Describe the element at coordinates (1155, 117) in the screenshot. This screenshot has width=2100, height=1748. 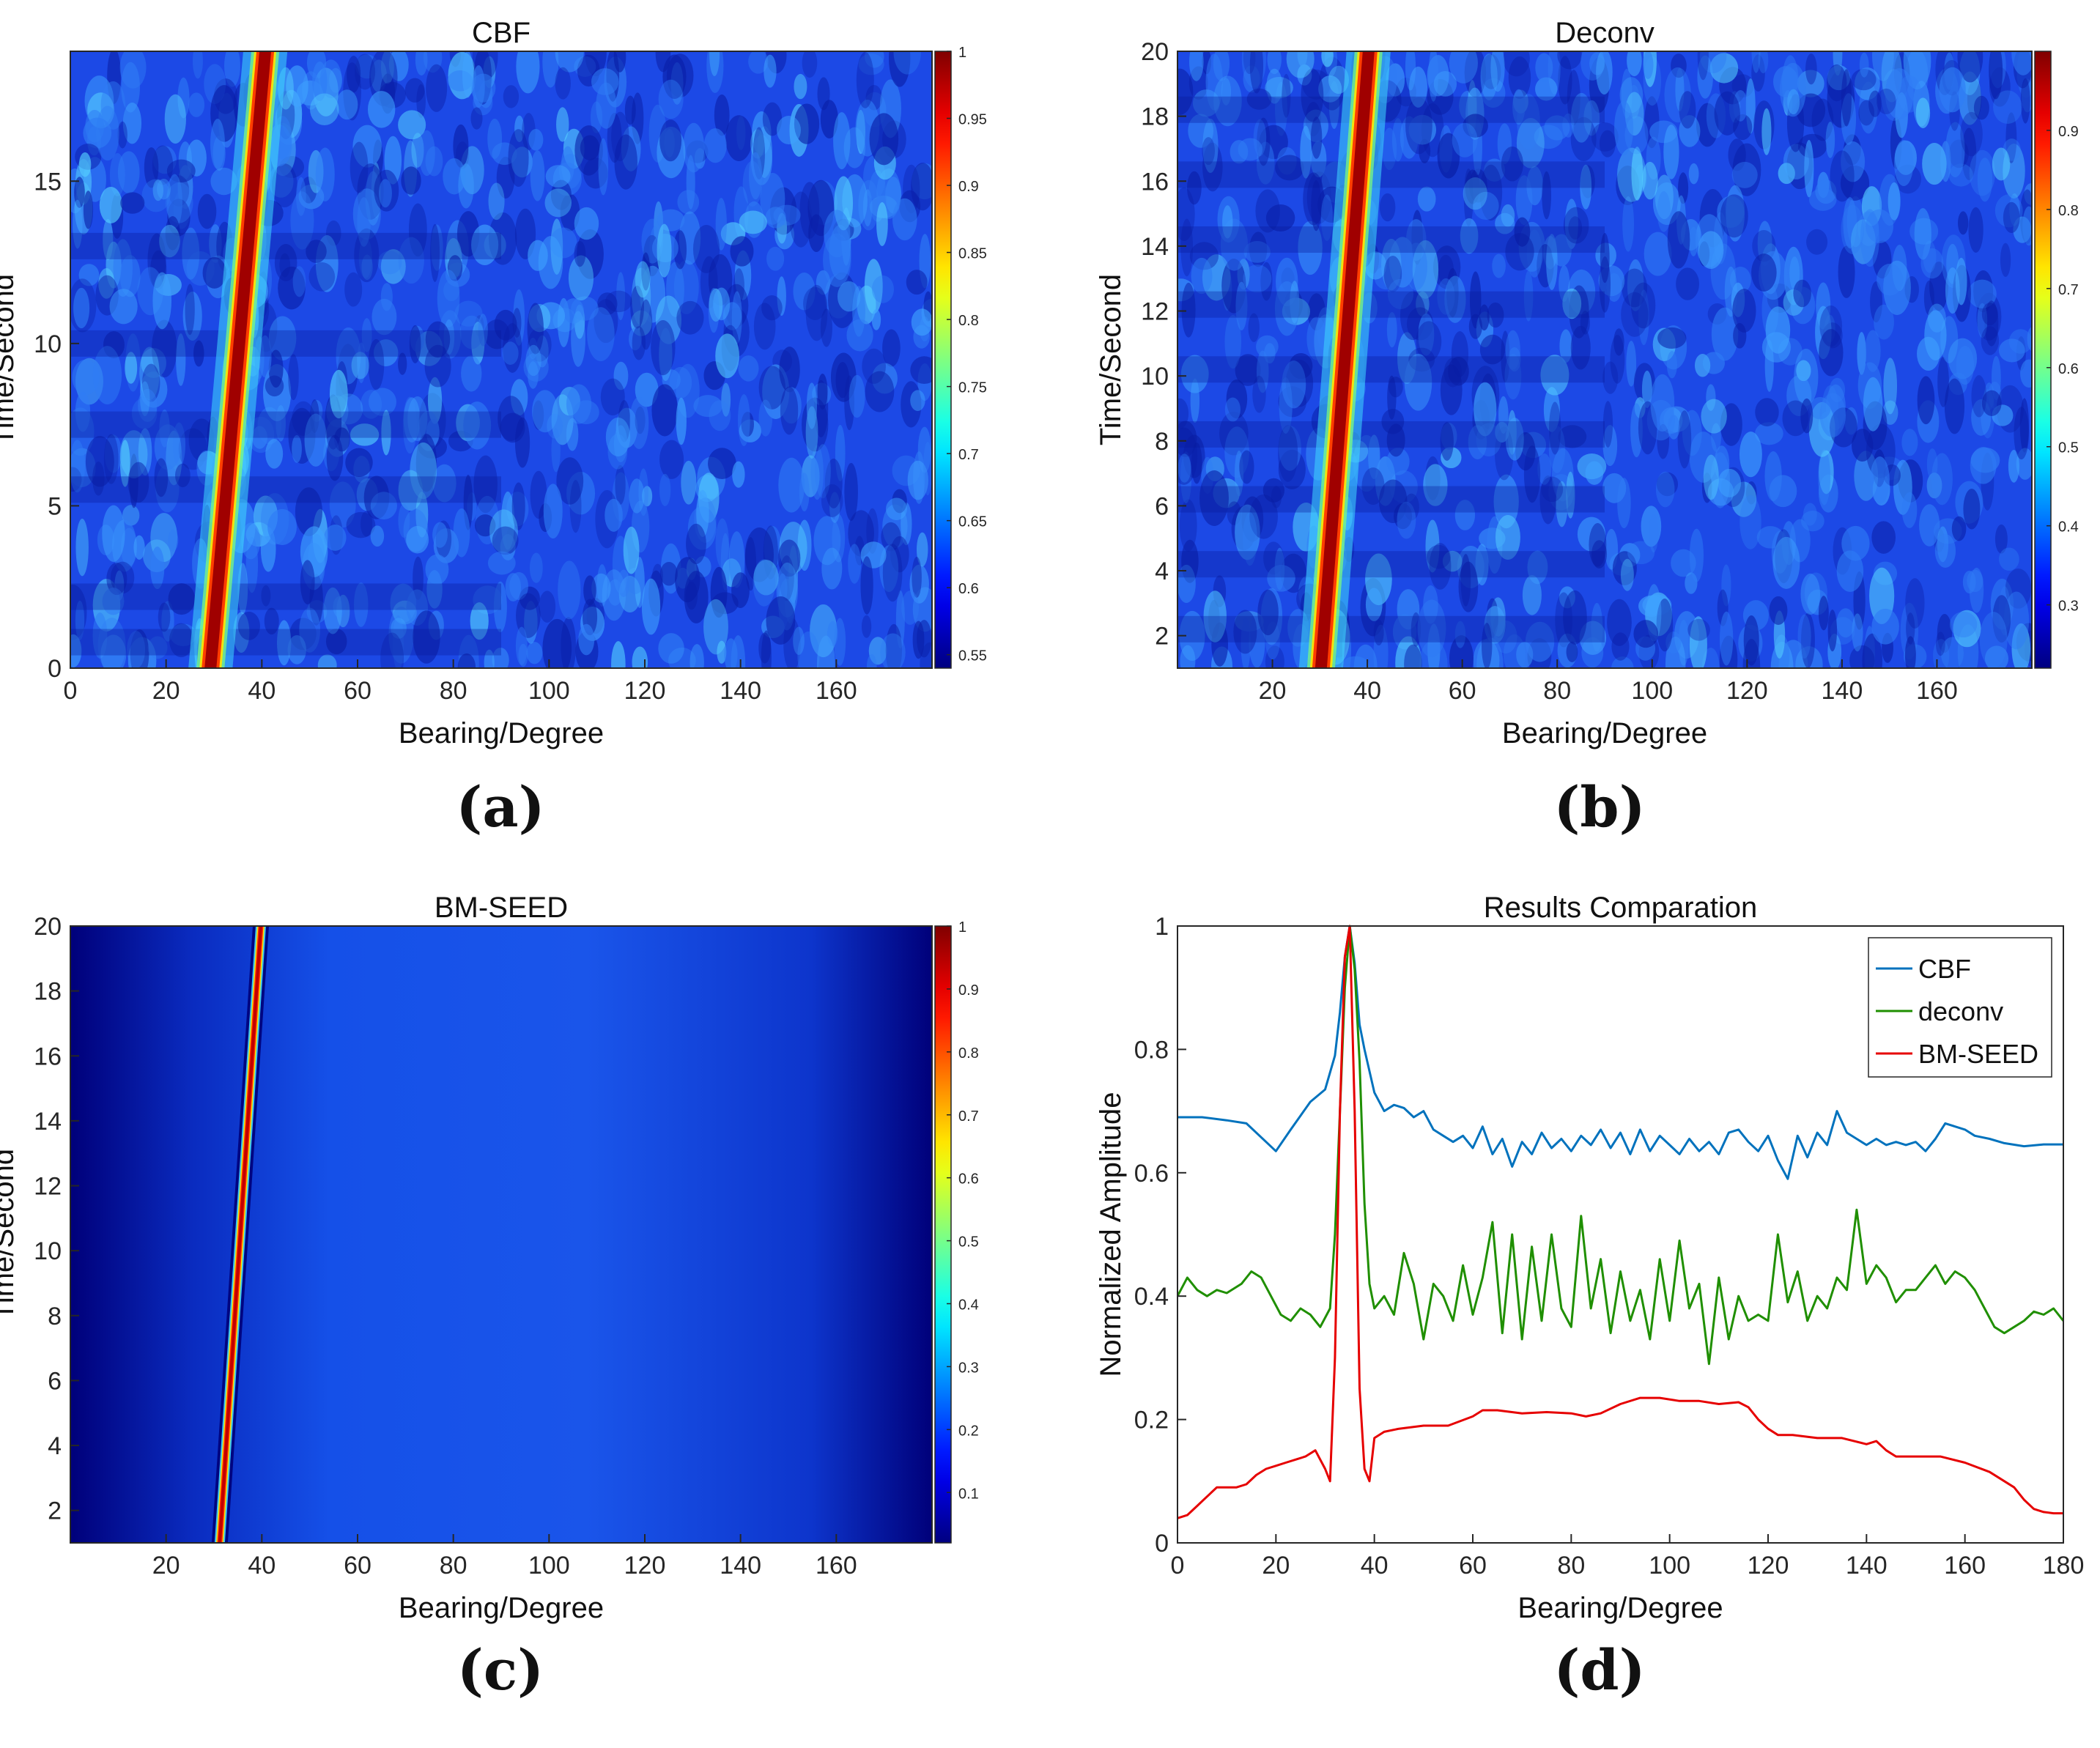
I see `panel-b-ytick-label: 18` at that location.